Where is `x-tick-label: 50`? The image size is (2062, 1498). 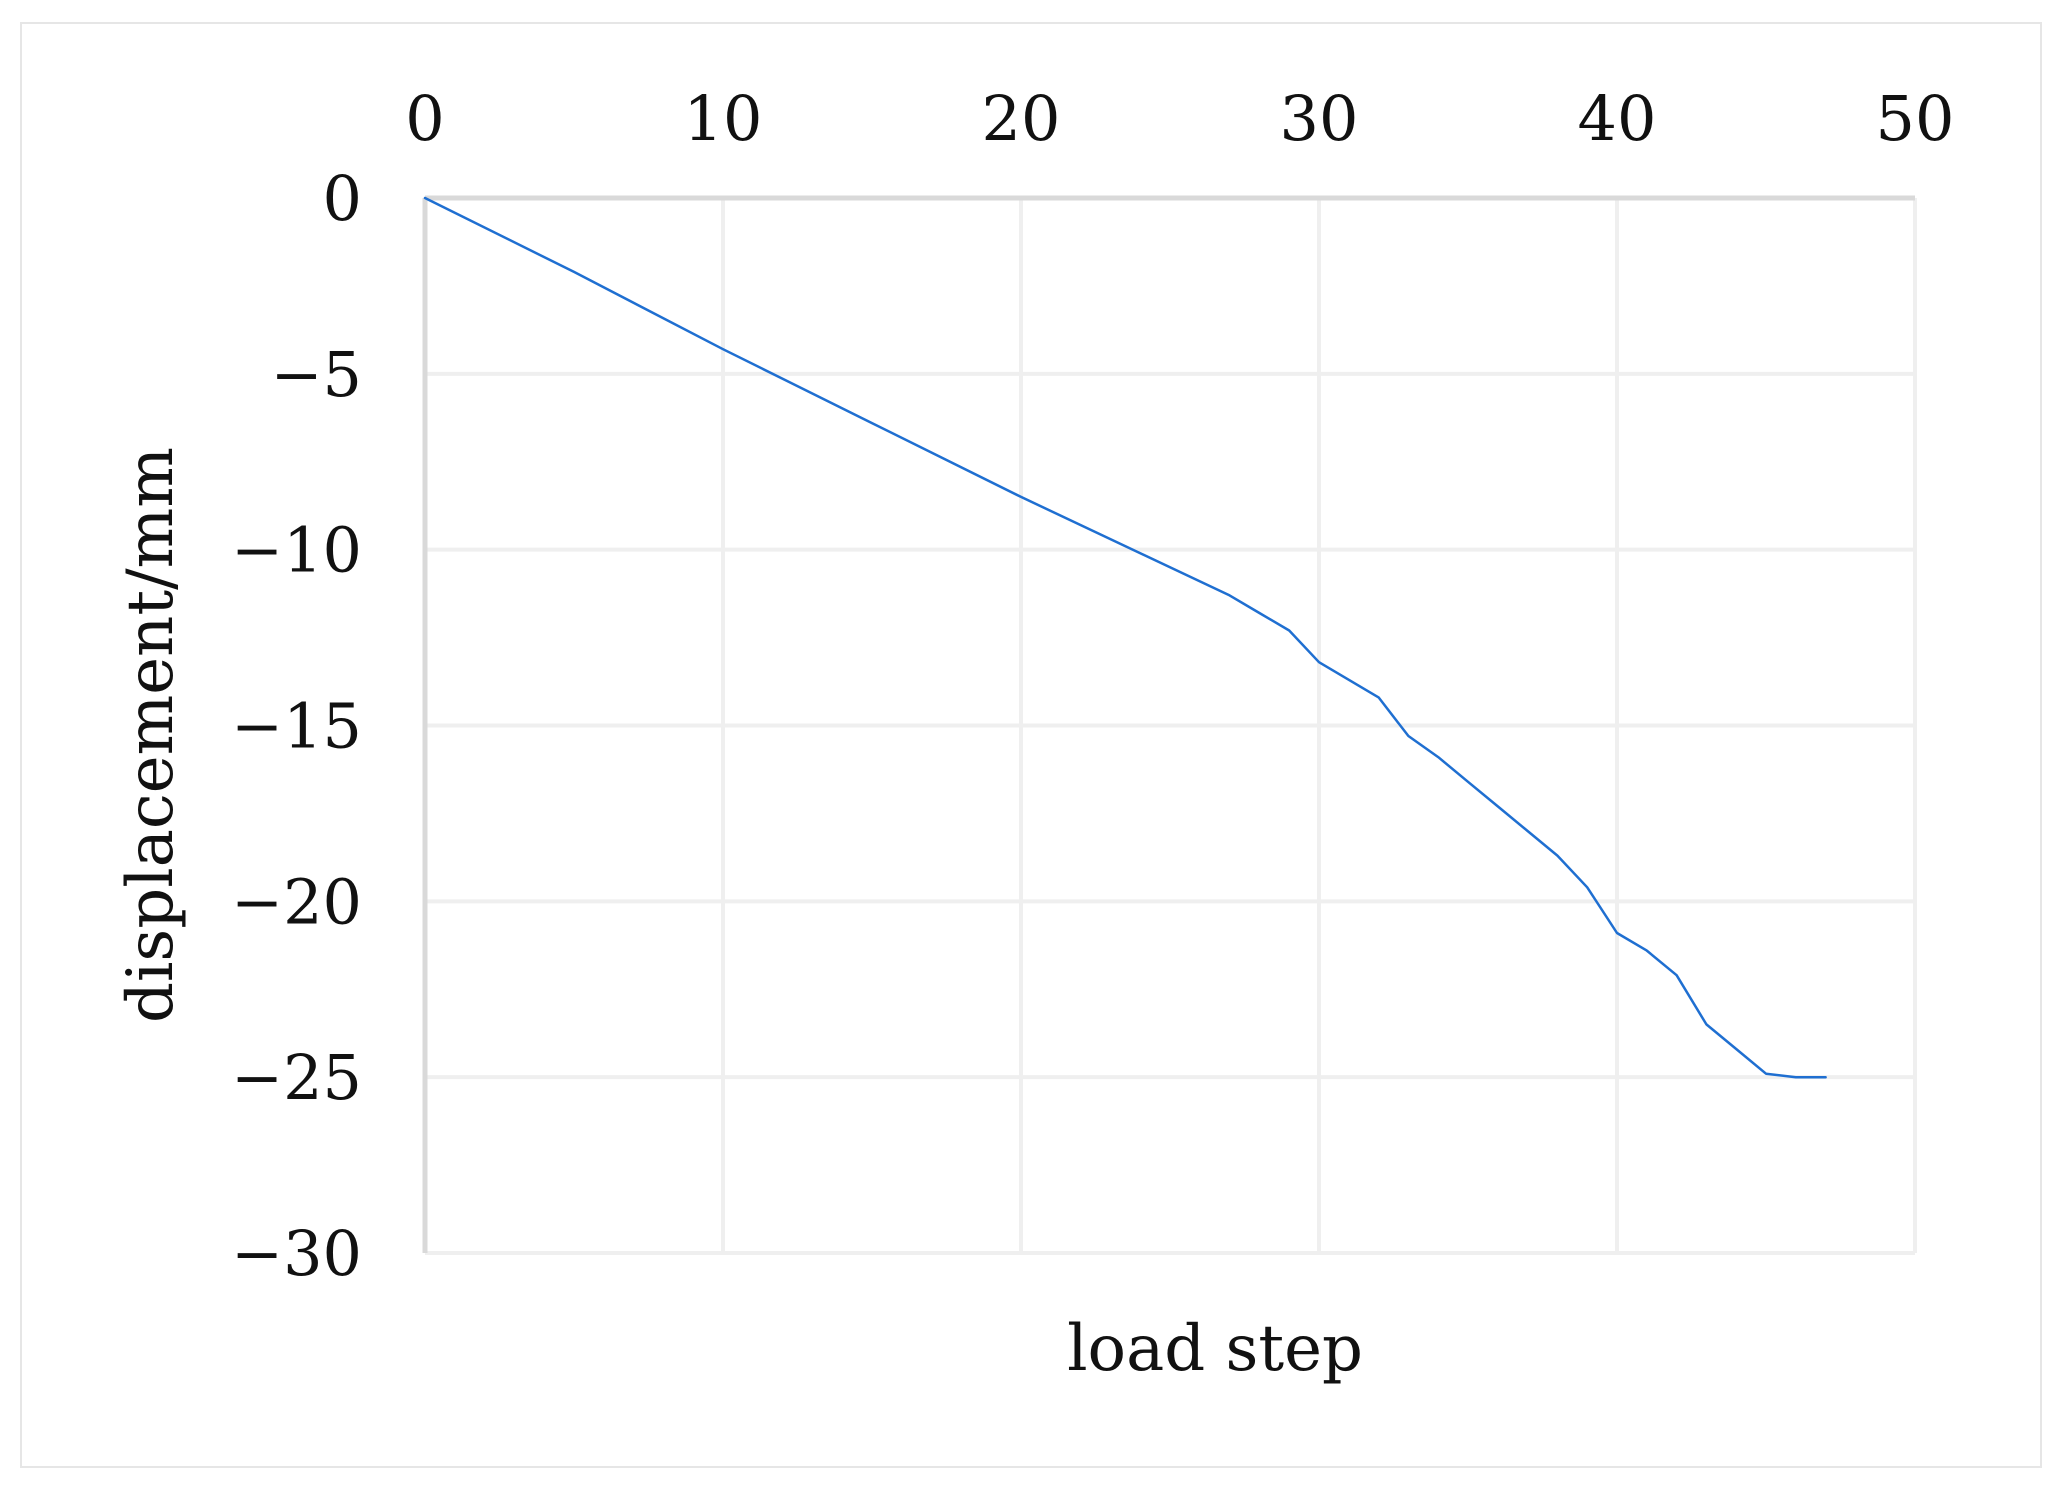 x-tick-label: 50 is located at coordinates (1915, 118).